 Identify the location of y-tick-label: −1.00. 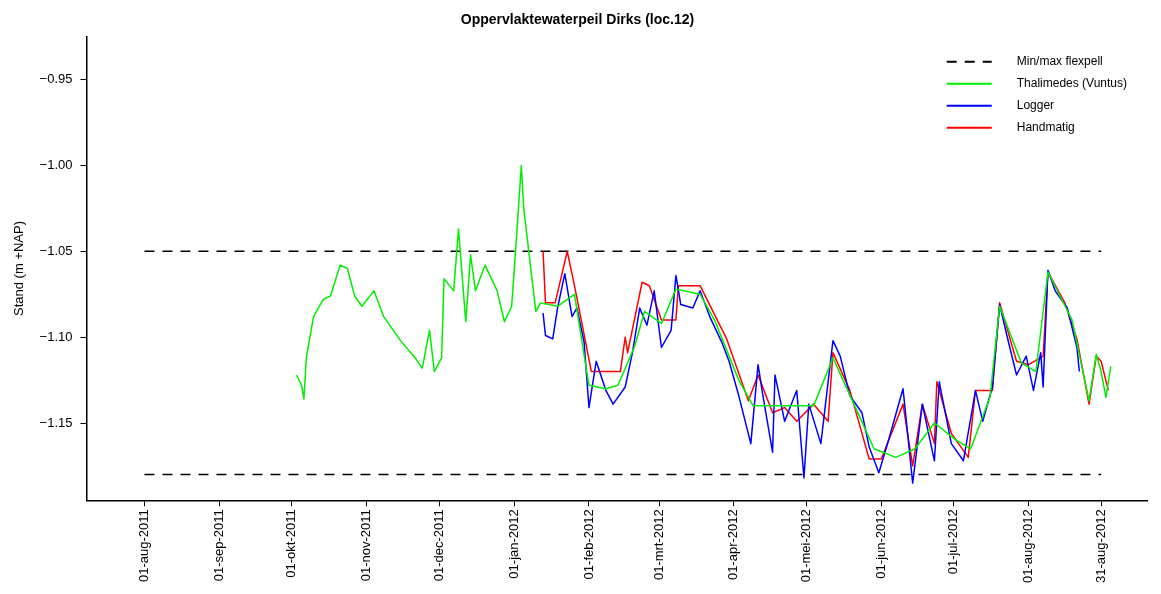
(56, 165).